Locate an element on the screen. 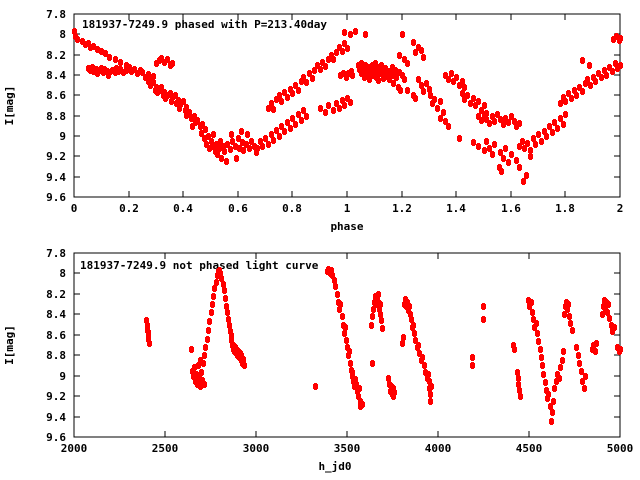  x-tick-label: 2000 is located at coordinates (74, 448).